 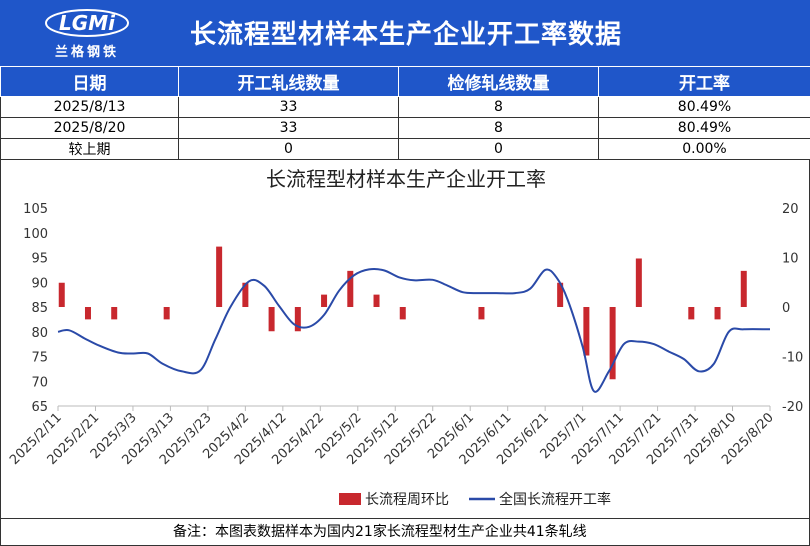 What do you see at coordinates (89, 107) in the screenshot?
I see `table-cell: 2025/8/13` at bounding box center [89, 107].